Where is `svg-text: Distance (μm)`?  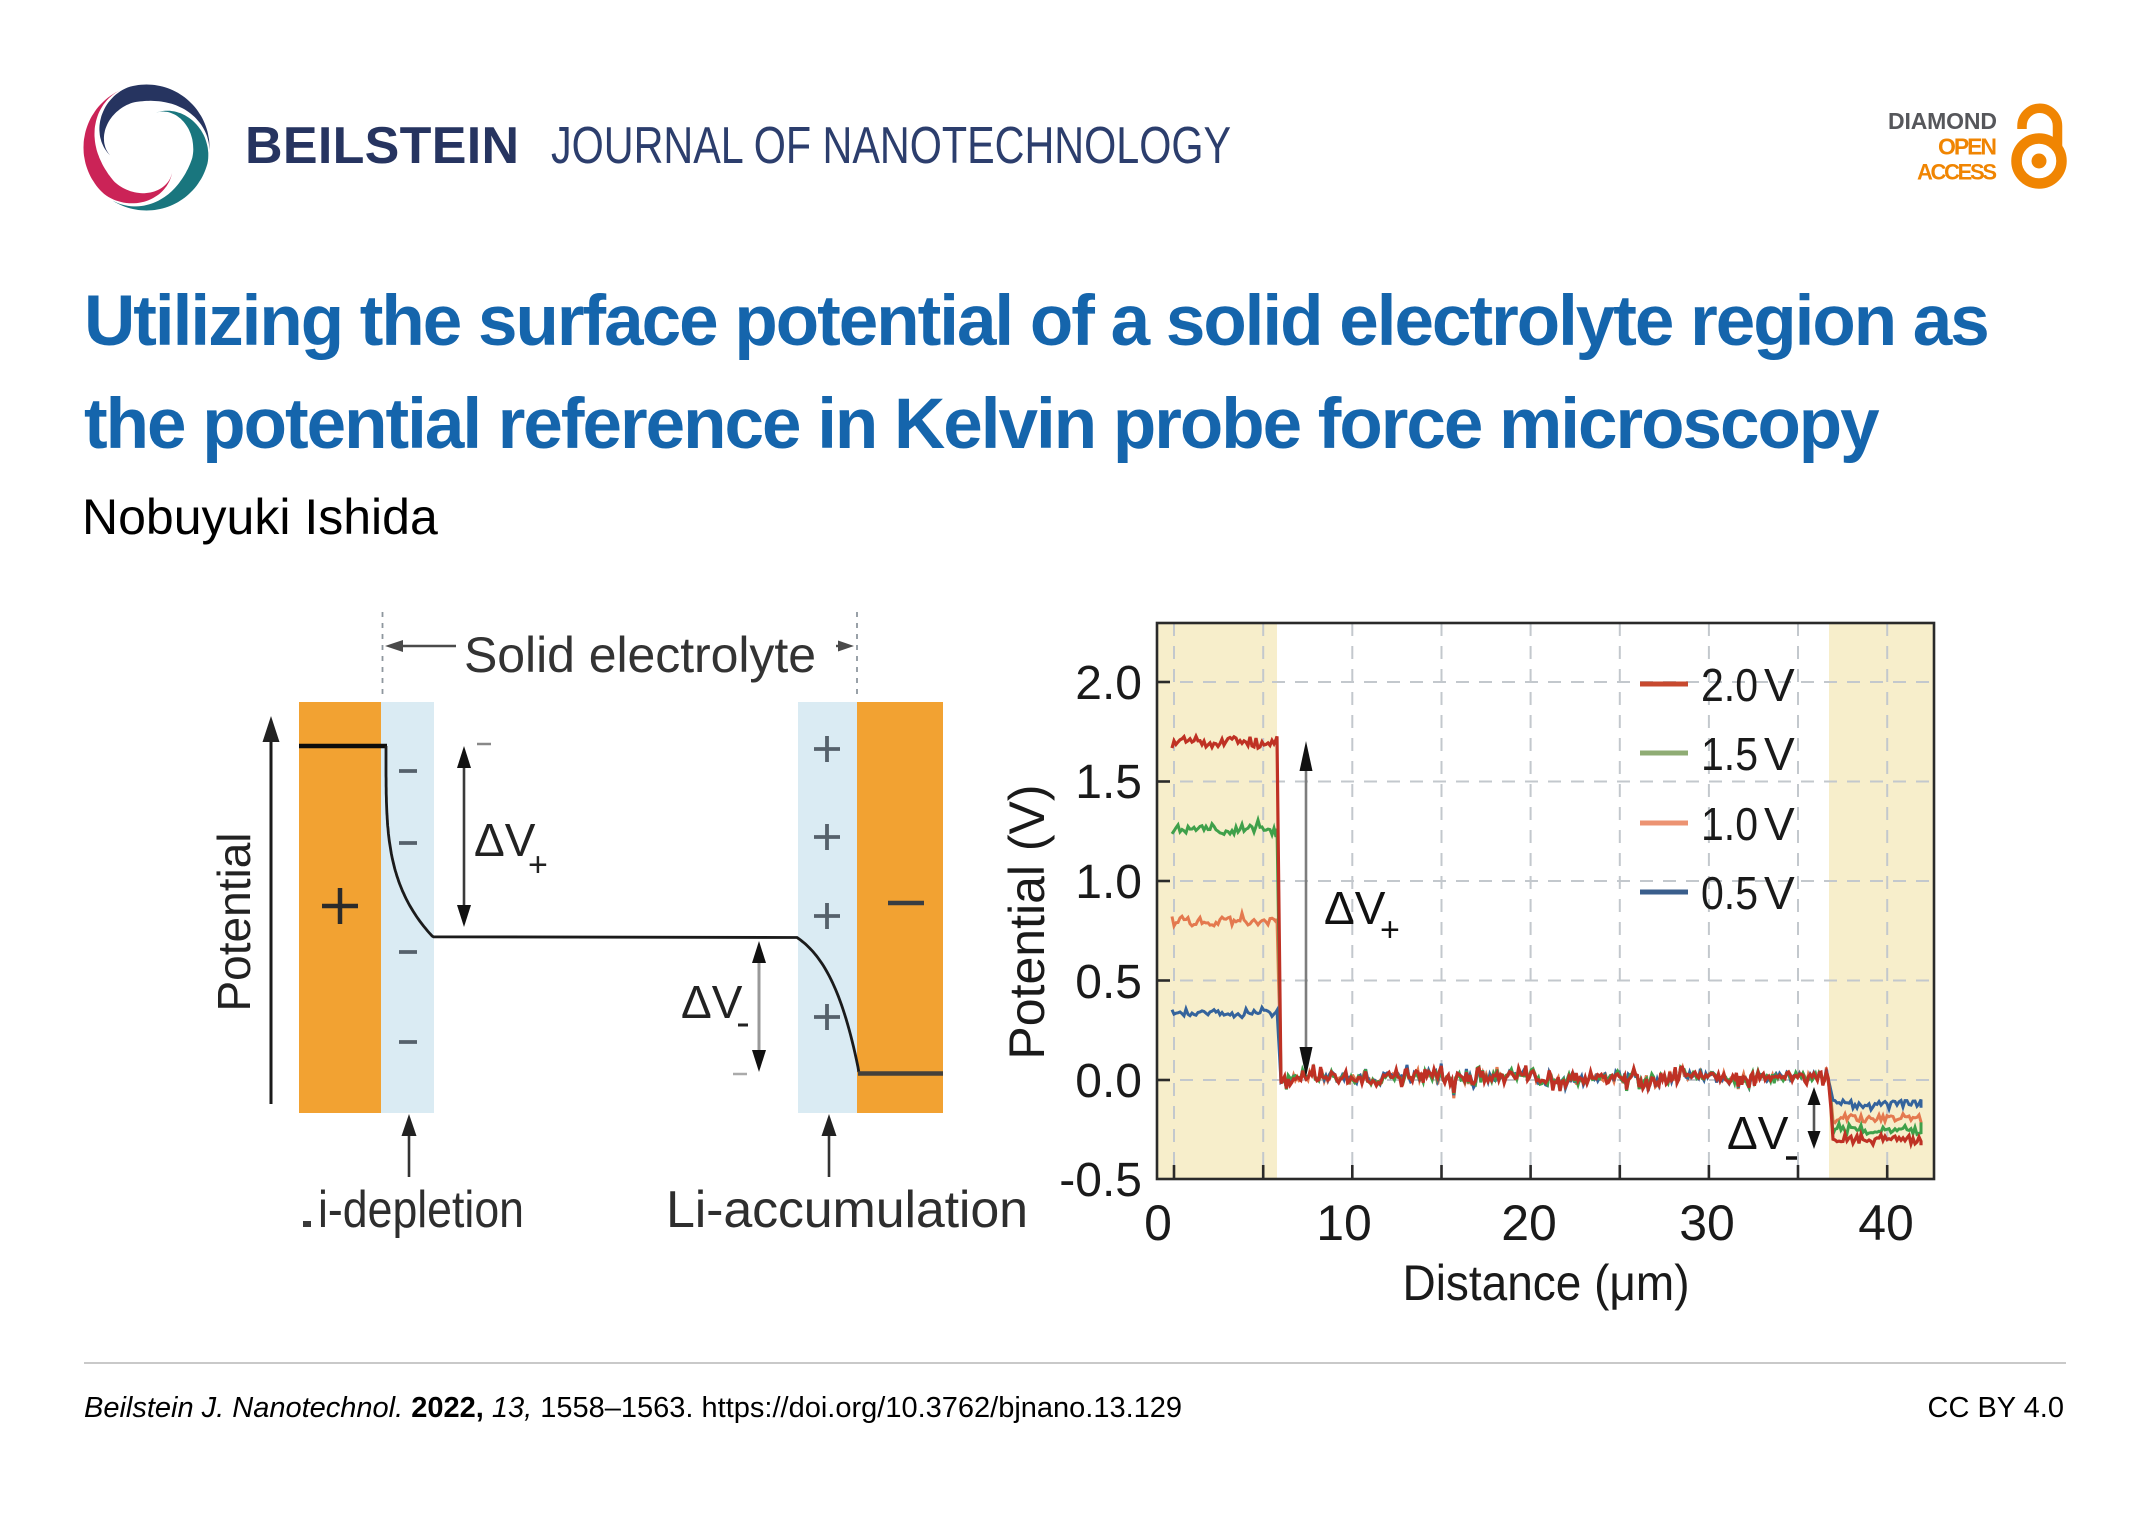
svg-text: Distance (μm) is located at coordinates (1546, 1283).